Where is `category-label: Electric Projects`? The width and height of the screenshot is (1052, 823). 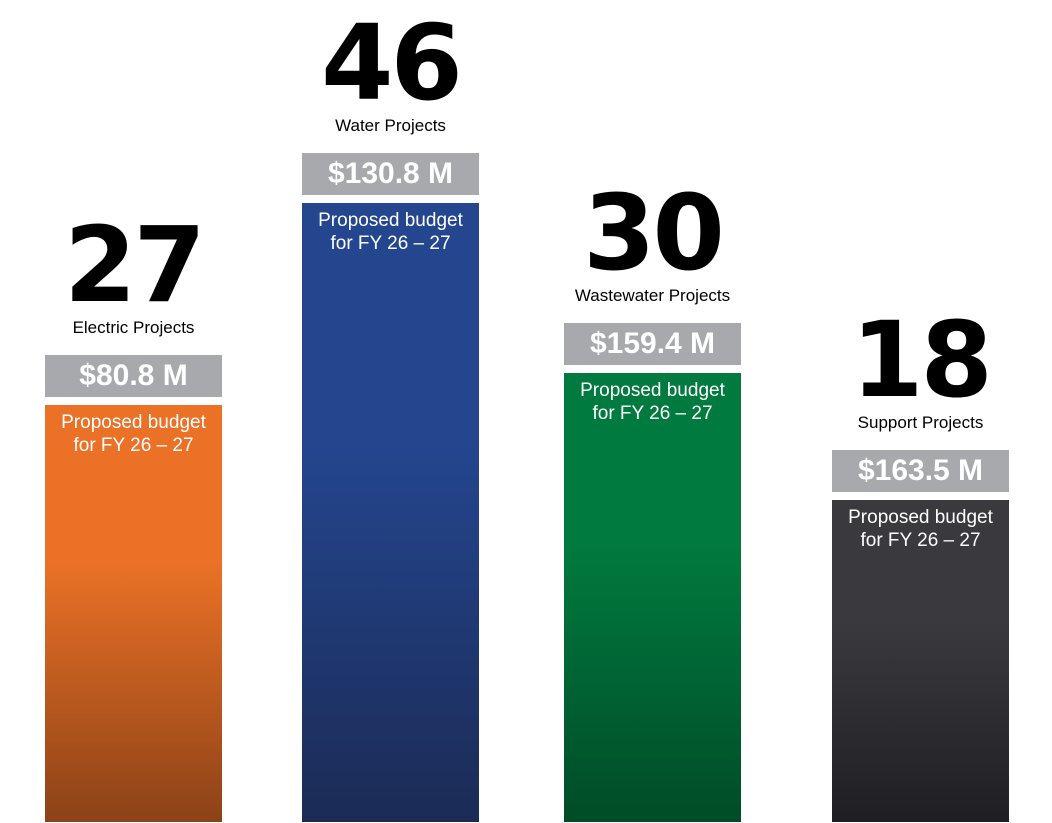
category-label: Electric Projects is located at coordinates (133, 327).